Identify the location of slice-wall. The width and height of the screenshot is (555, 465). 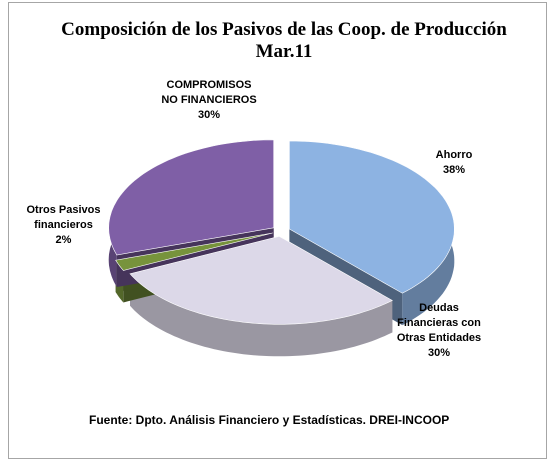
(261, 315).